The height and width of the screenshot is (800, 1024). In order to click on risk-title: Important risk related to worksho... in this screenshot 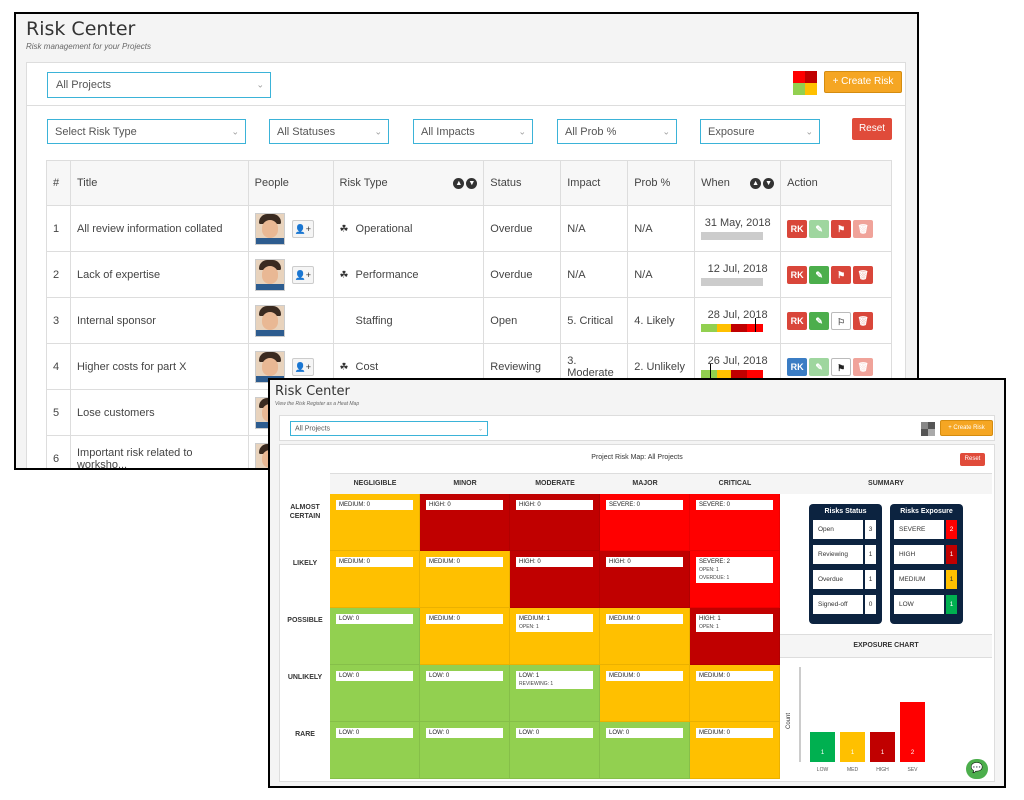, I will do `click(159, 451)`.